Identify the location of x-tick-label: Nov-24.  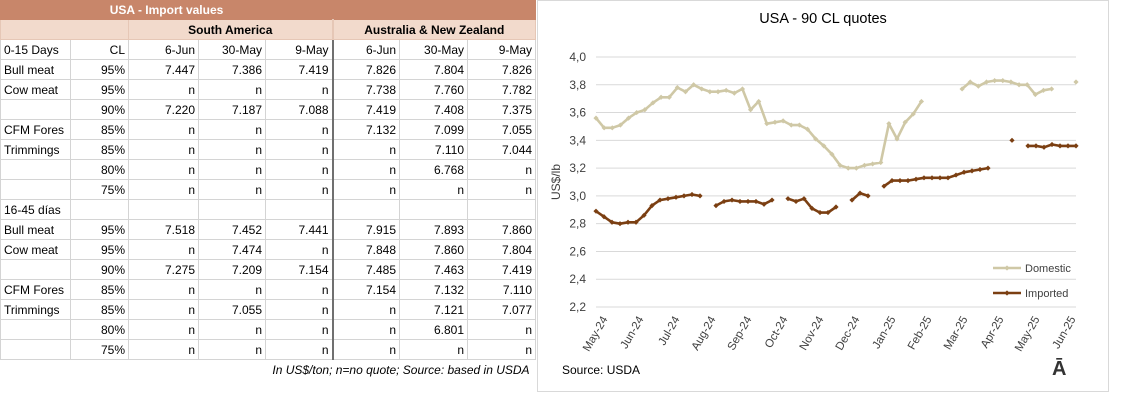
(812, 333).